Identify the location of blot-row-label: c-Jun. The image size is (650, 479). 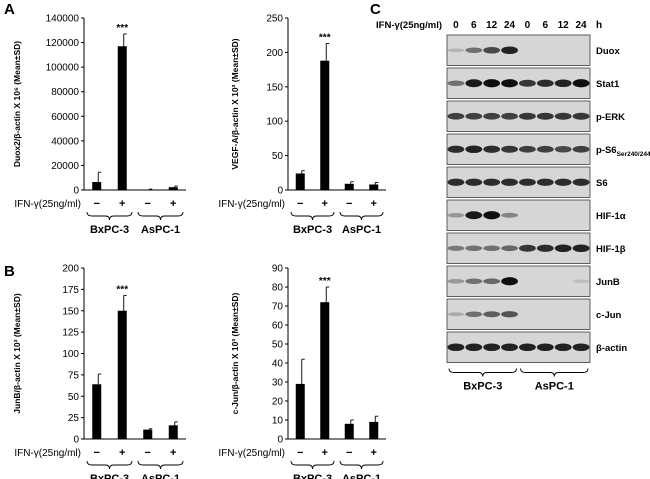
(609, 315).